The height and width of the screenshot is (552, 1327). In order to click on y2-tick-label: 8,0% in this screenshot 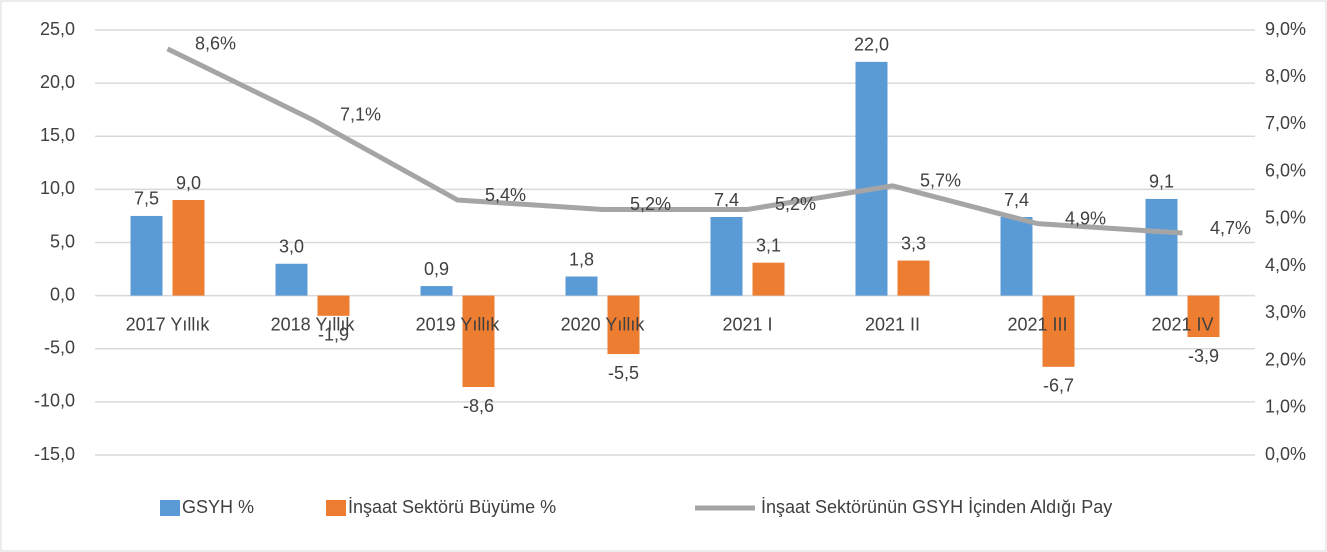, I will do `click(1285, 76)`.